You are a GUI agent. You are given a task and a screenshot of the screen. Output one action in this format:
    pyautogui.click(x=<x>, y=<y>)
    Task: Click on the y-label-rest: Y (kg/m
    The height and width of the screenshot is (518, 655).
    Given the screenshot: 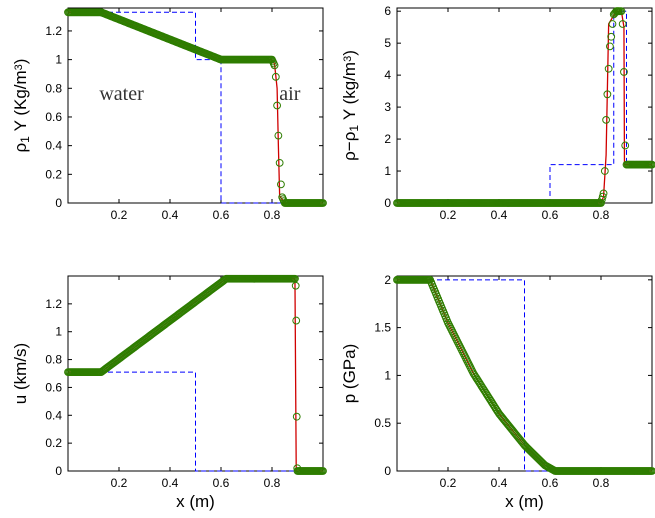 What is the action you would take?
    pyautogui.click(x=349, y=93)
    